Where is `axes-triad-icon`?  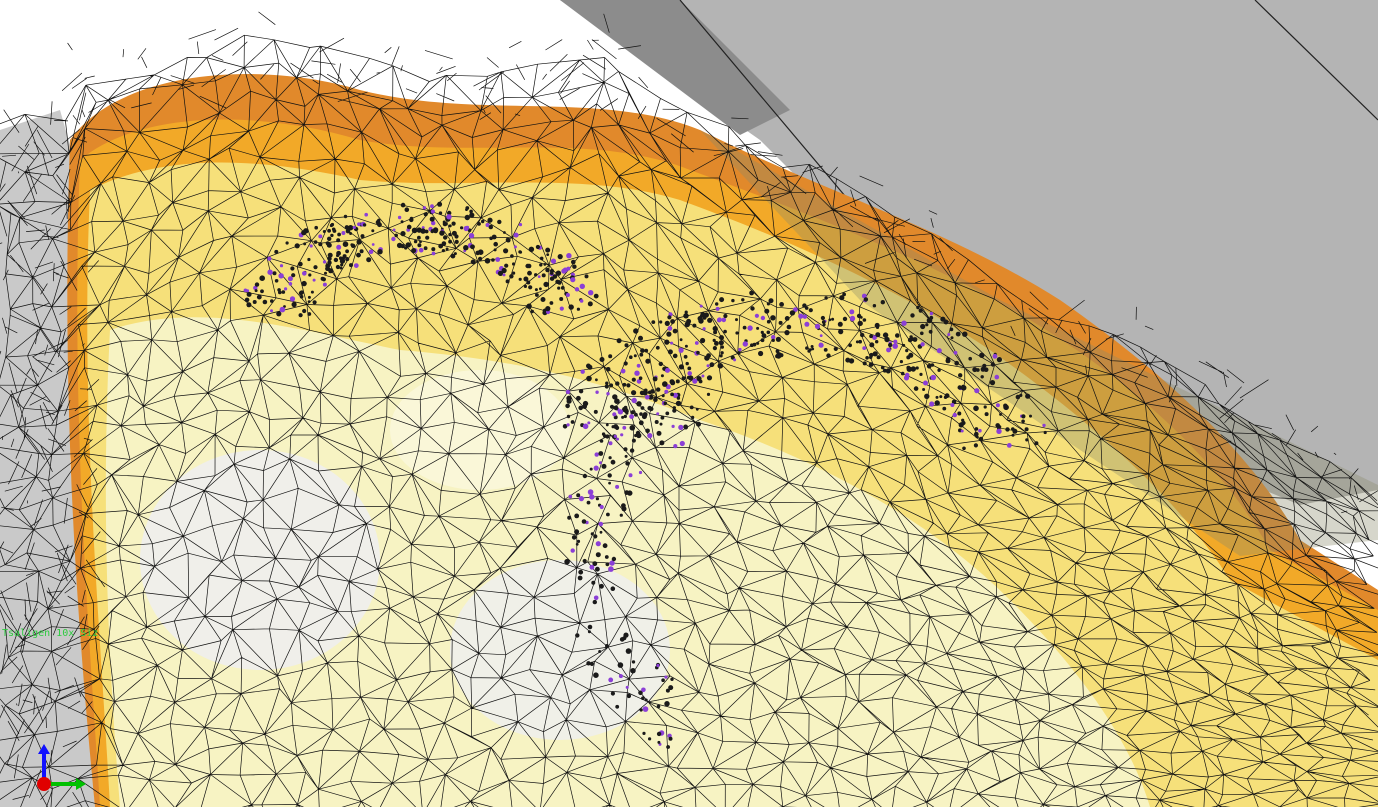
axes-triad-icon is located at coordinates (60, 772).